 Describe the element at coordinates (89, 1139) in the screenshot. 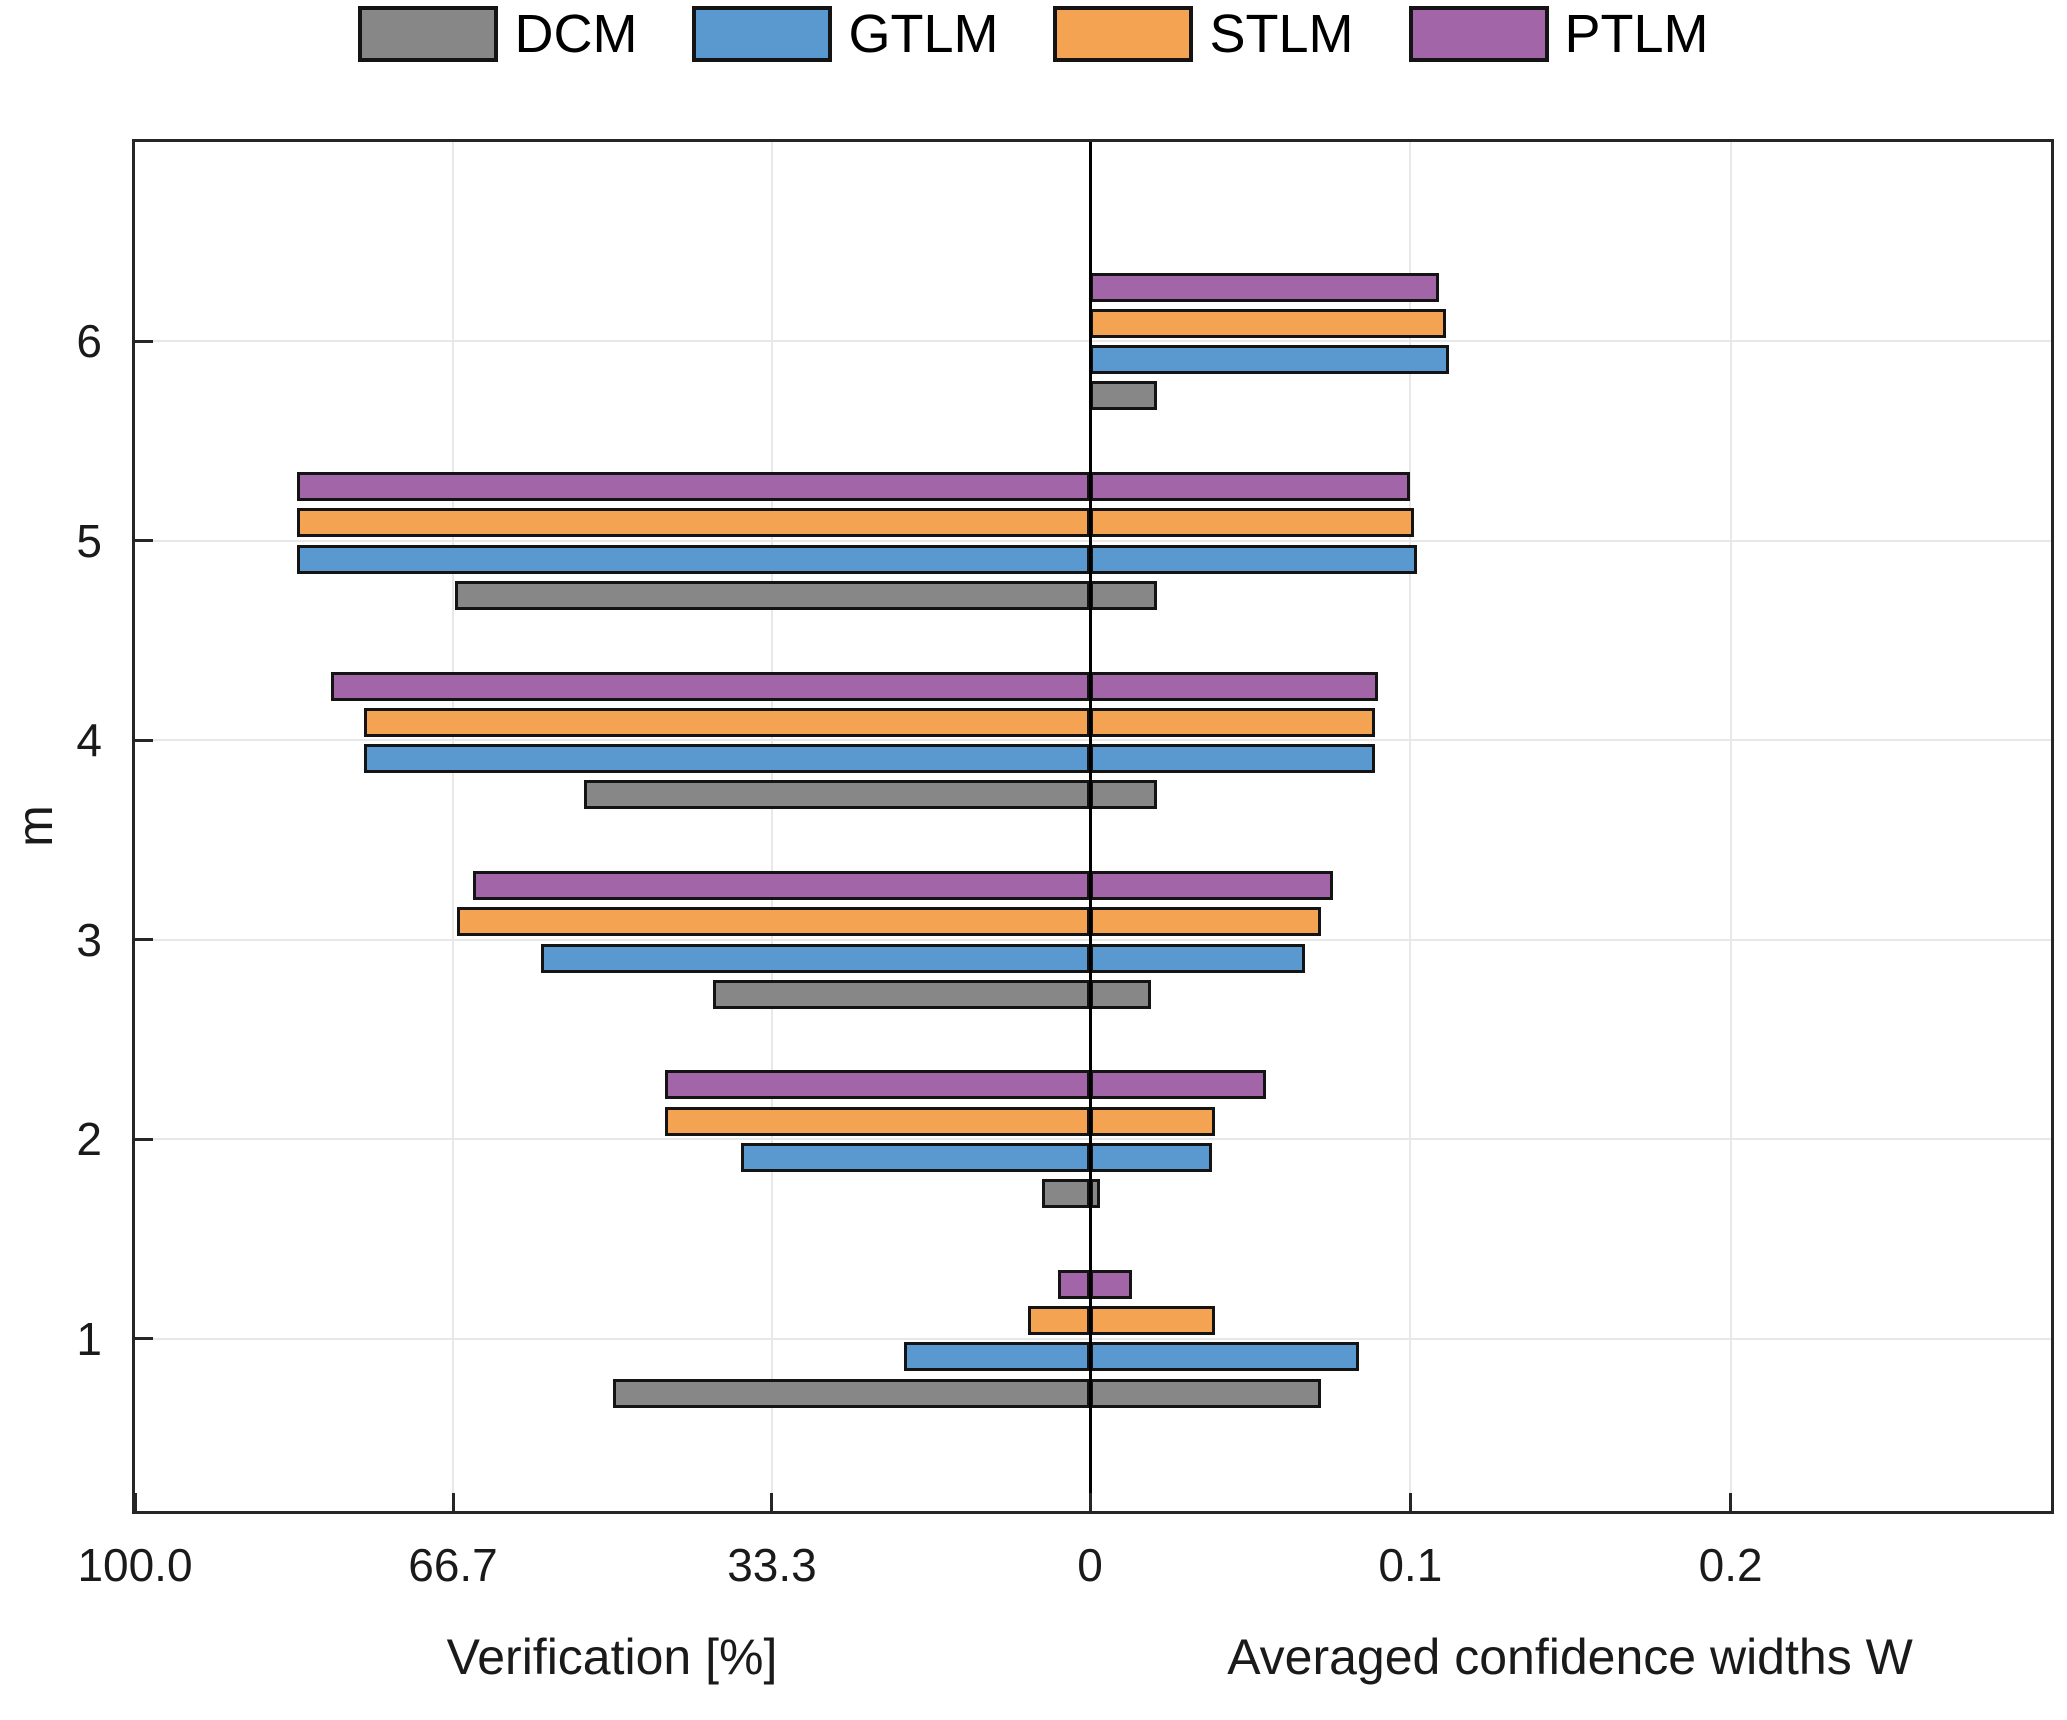

I see `y-tick-label: 2` at that location.